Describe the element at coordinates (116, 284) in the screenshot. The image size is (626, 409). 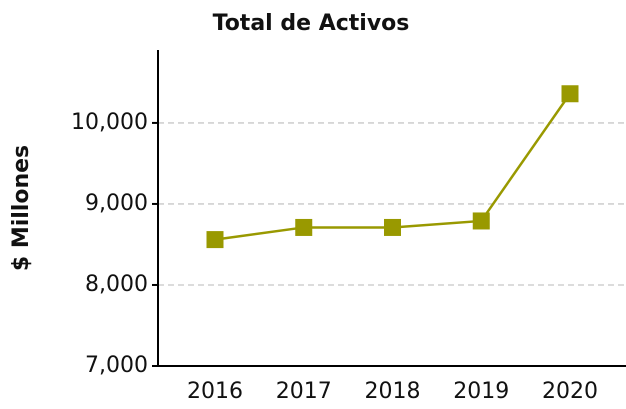
I see `y-tick-label: 8,000` at that location.